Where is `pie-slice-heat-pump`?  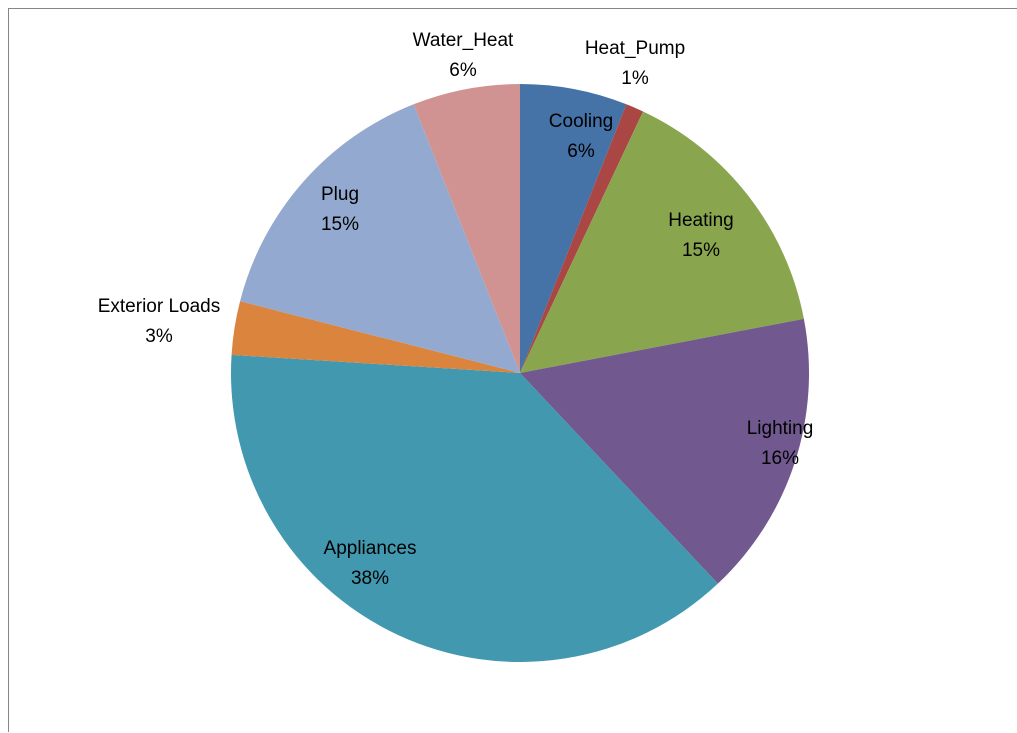
pie-slice-heat-pump is located at coordinates (582, 238).